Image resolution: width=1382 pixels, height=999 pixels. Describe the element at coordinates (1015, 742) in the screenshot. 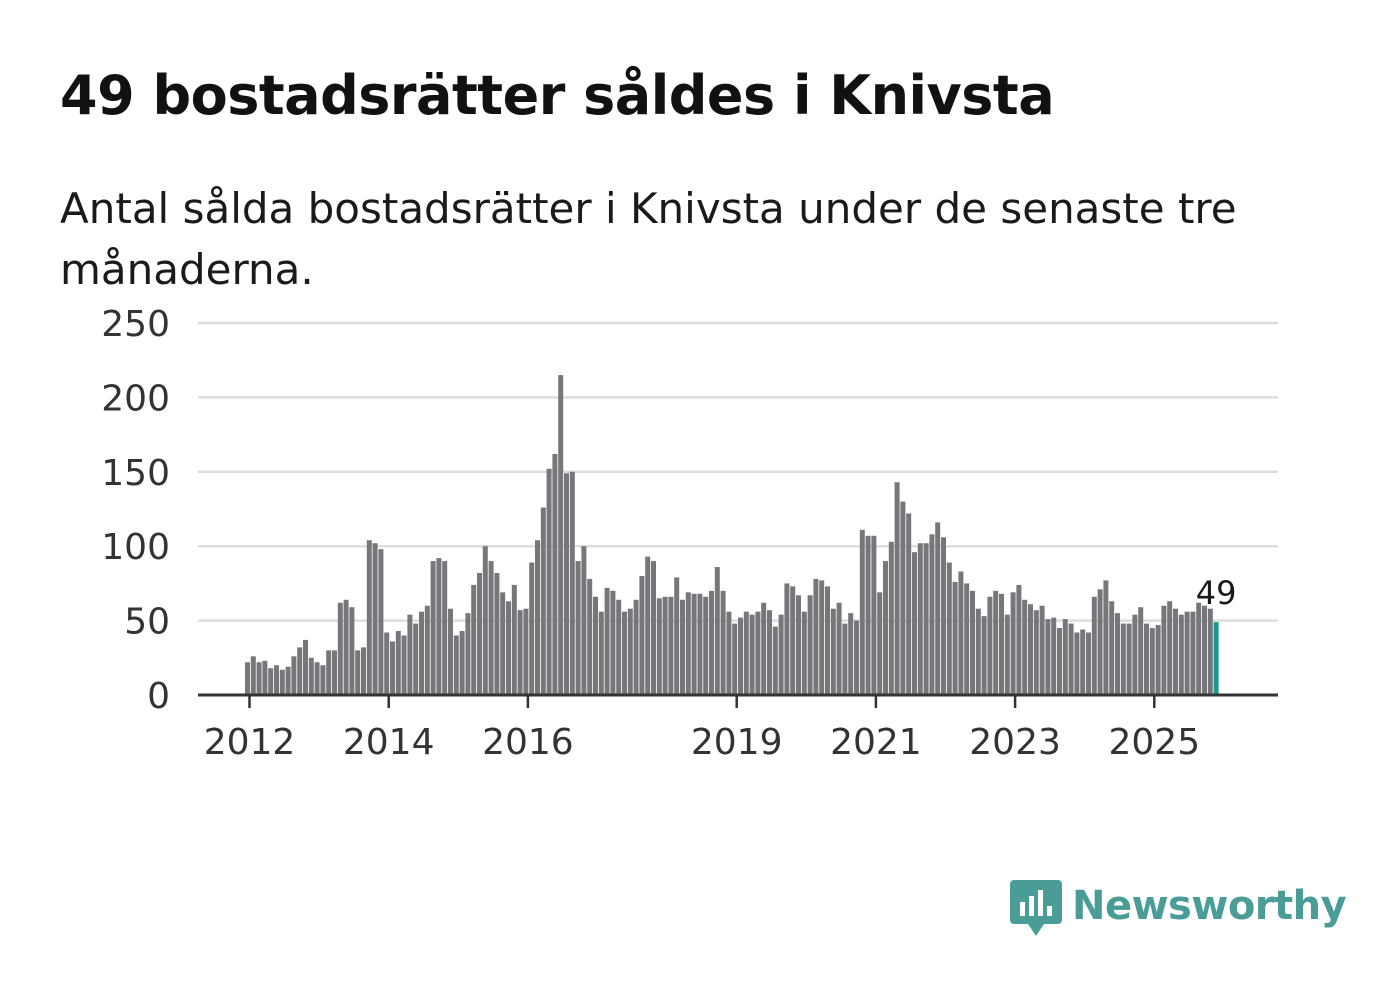

I see `x-tick-label: 2023` at that location.